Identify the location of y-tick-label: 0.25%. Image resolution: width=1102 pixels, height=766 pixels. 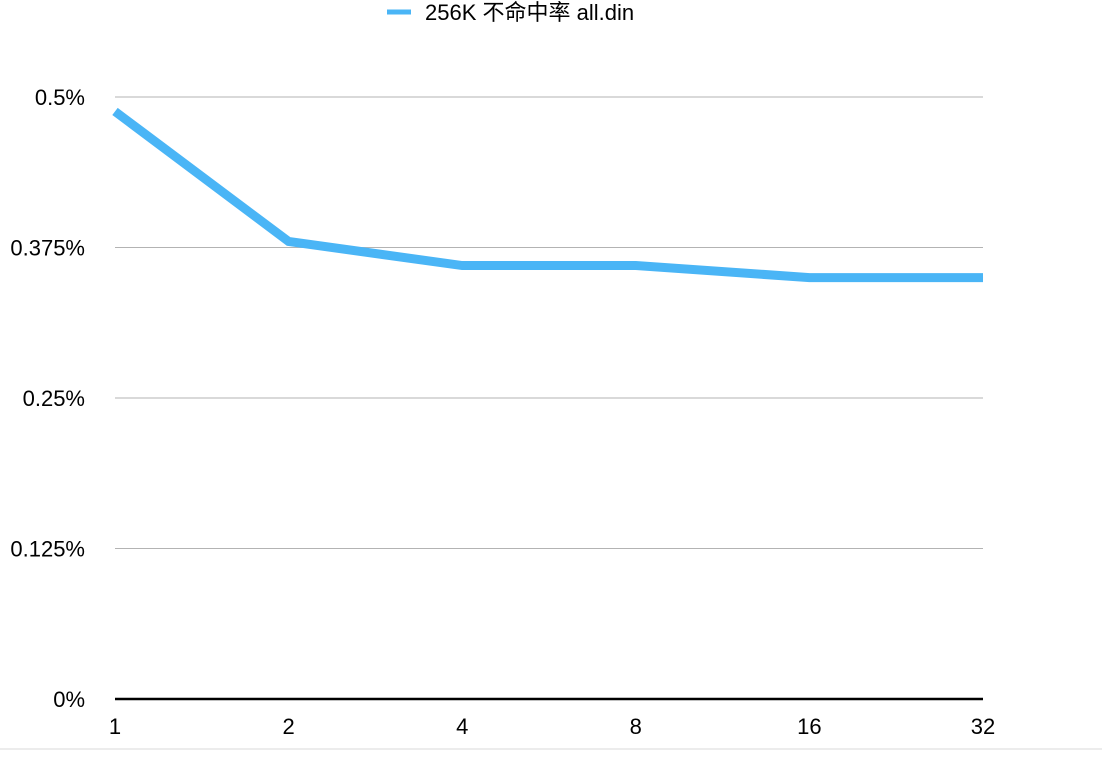
(54, 398).